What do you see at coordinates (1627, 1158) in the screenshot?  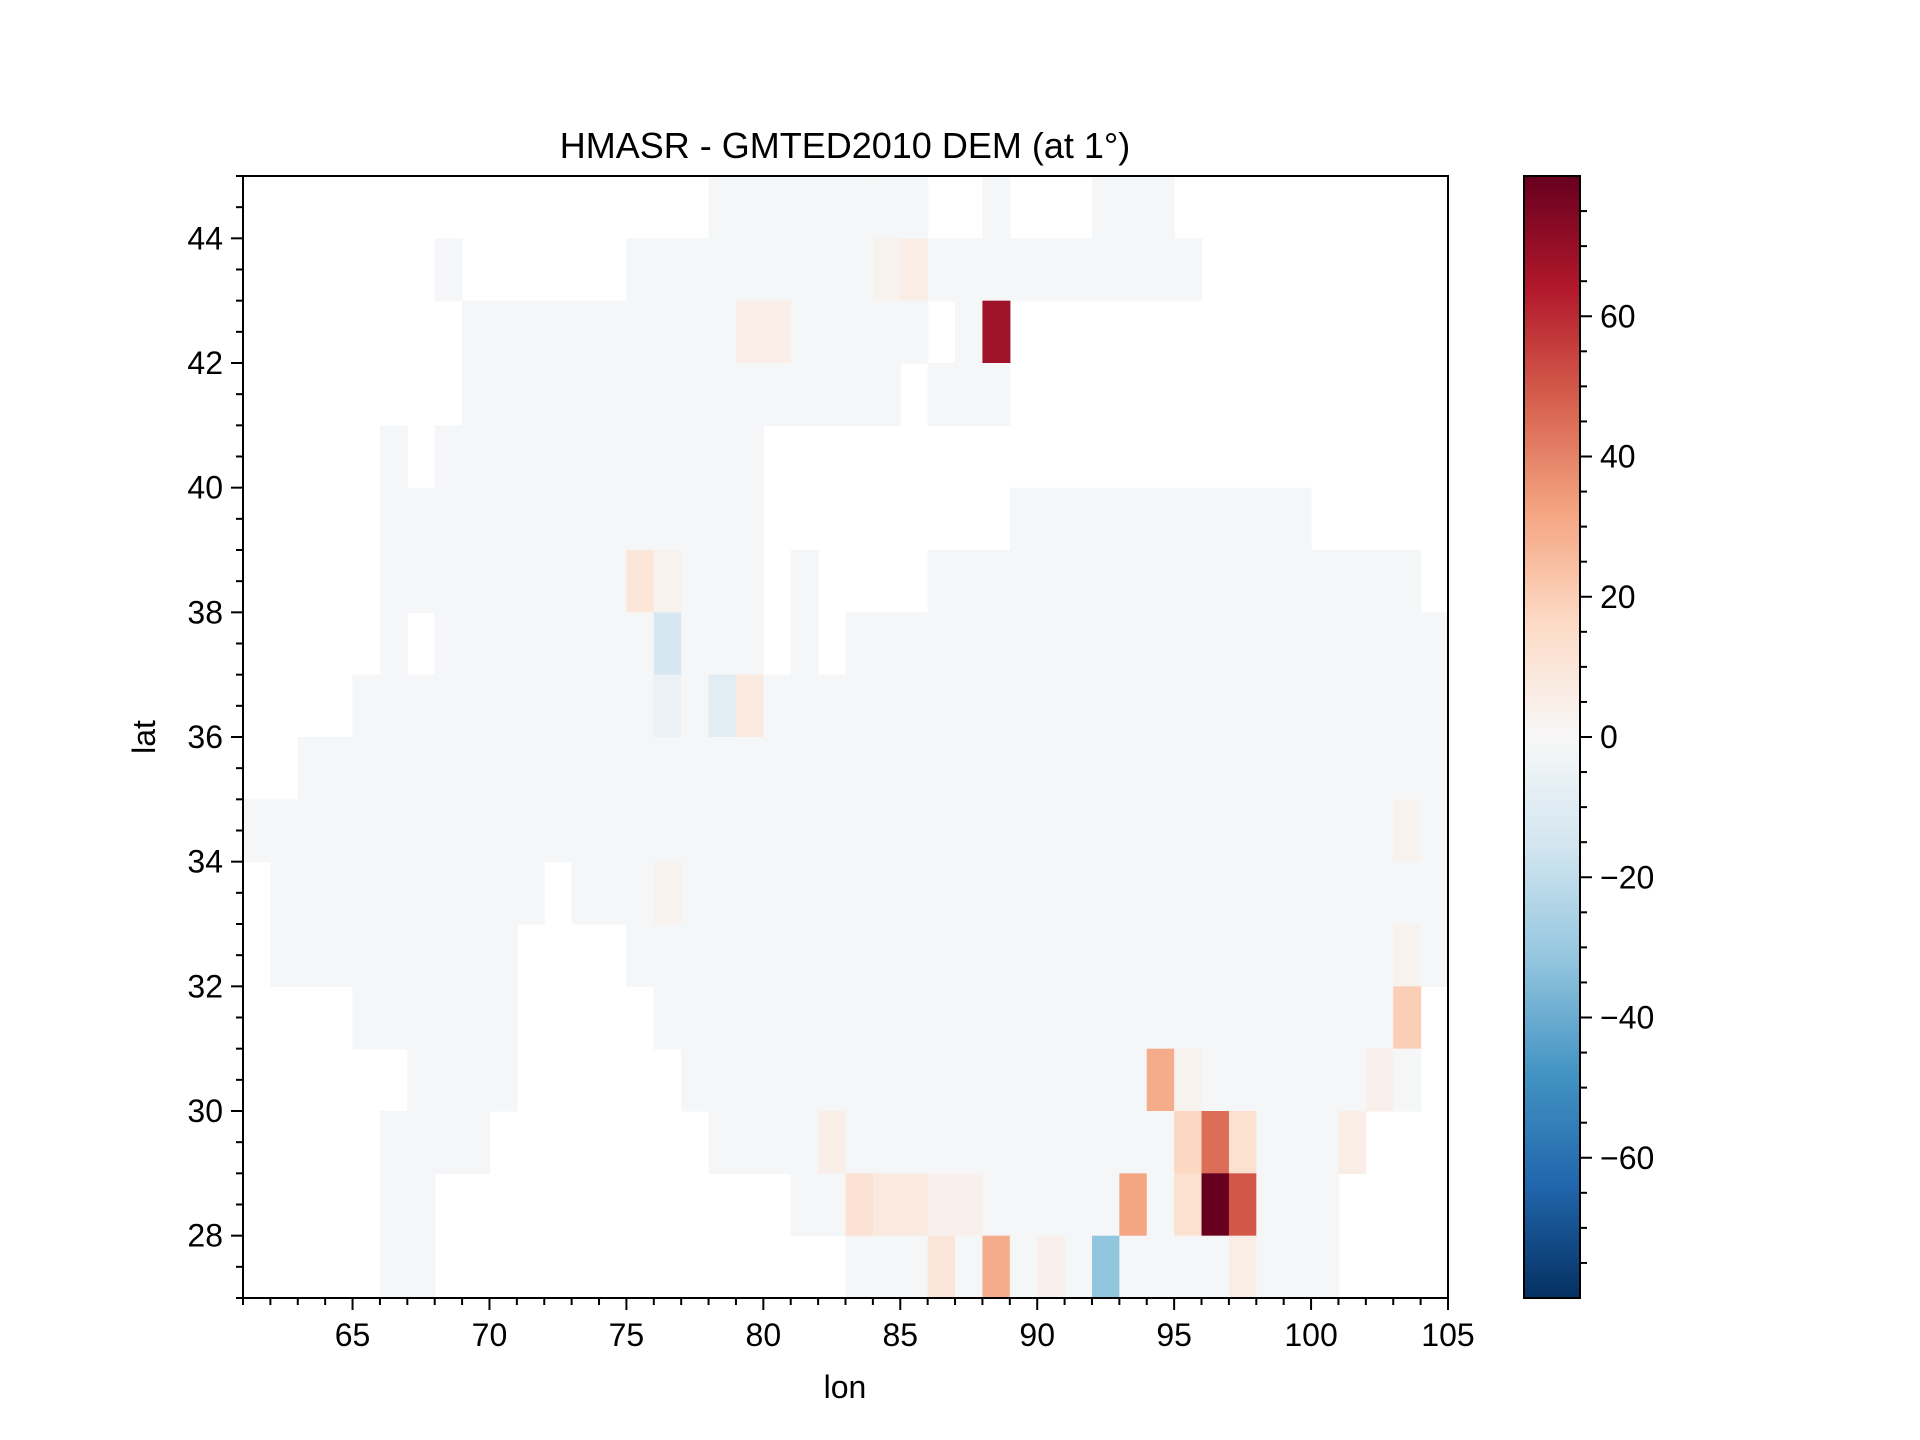 I see `colorbar-tick-label: −60` at bounding box center [1627, 1158].